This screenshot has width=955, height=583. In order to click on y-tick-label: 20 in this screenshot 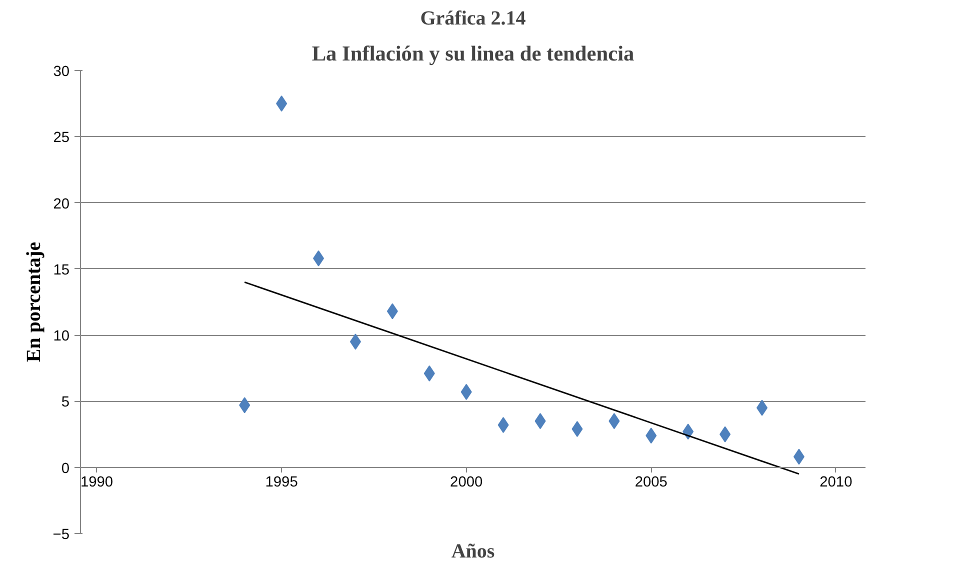, I will do `click(61, 204)`.